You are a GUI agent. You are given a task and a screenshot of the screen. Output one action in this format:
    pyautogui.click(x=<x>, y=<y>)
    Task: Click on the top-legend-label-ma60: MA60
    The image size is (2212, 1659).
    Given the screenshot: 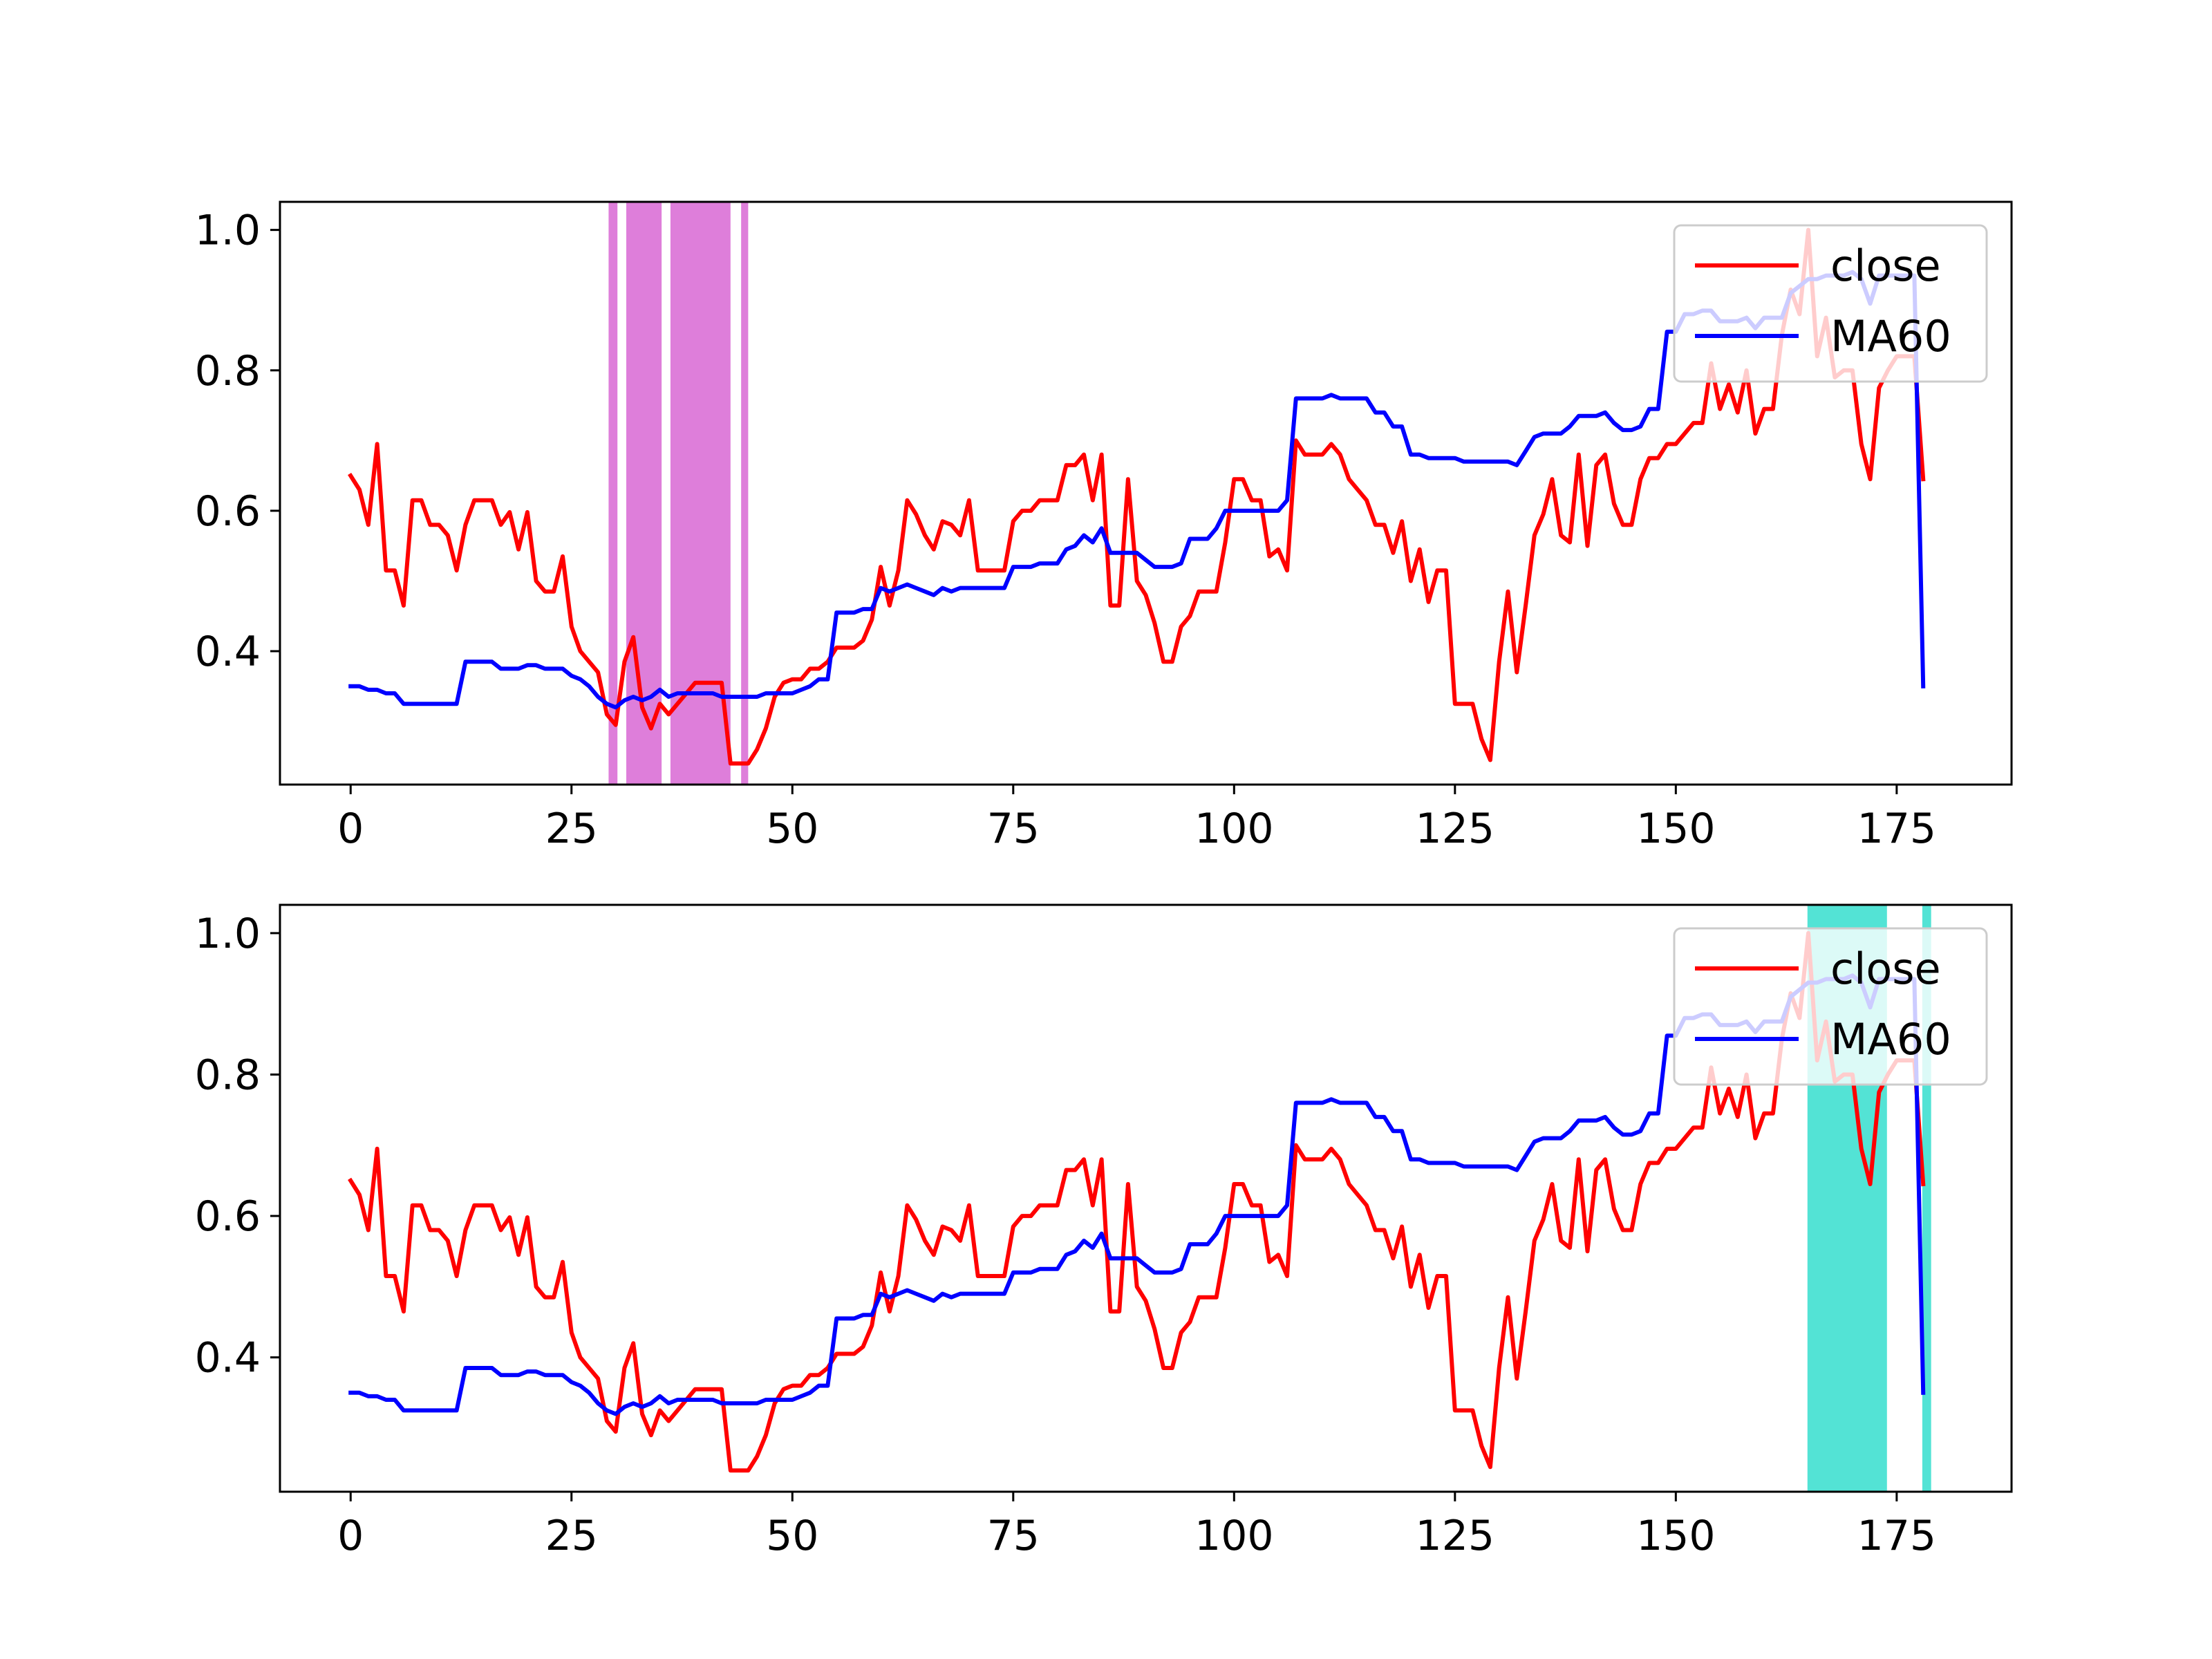 What is the action you would take?
    pyautogui.click(x=1891, y=337)
    